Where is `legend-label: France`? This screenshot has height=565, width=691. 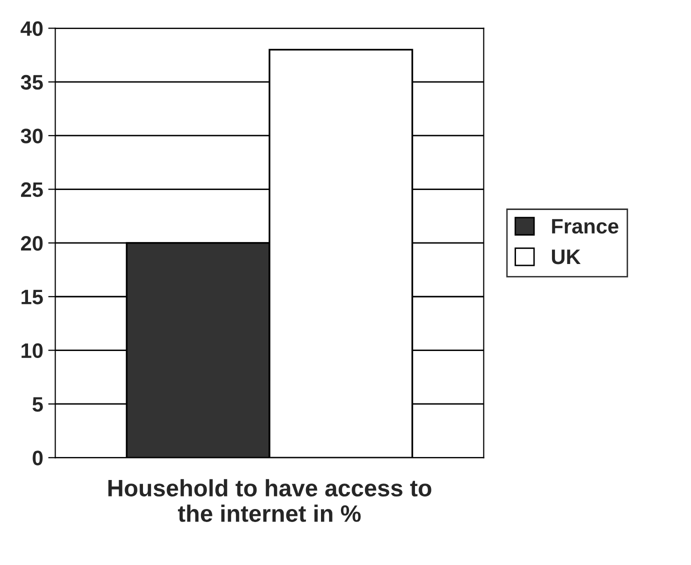 legend-label: France is located at coordinates (585, 226).